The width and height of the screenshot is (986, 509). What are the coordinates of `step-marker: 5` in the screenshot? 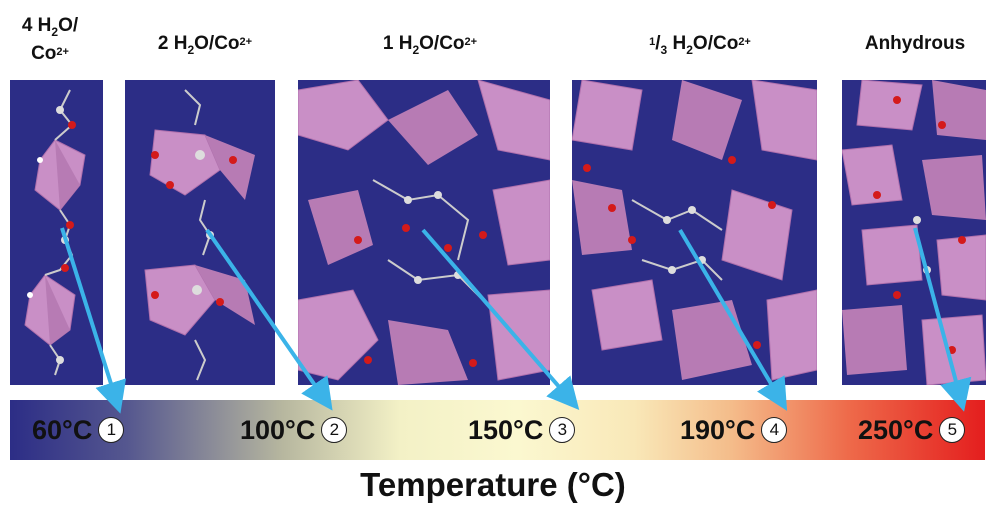 It's located at (952, 430).